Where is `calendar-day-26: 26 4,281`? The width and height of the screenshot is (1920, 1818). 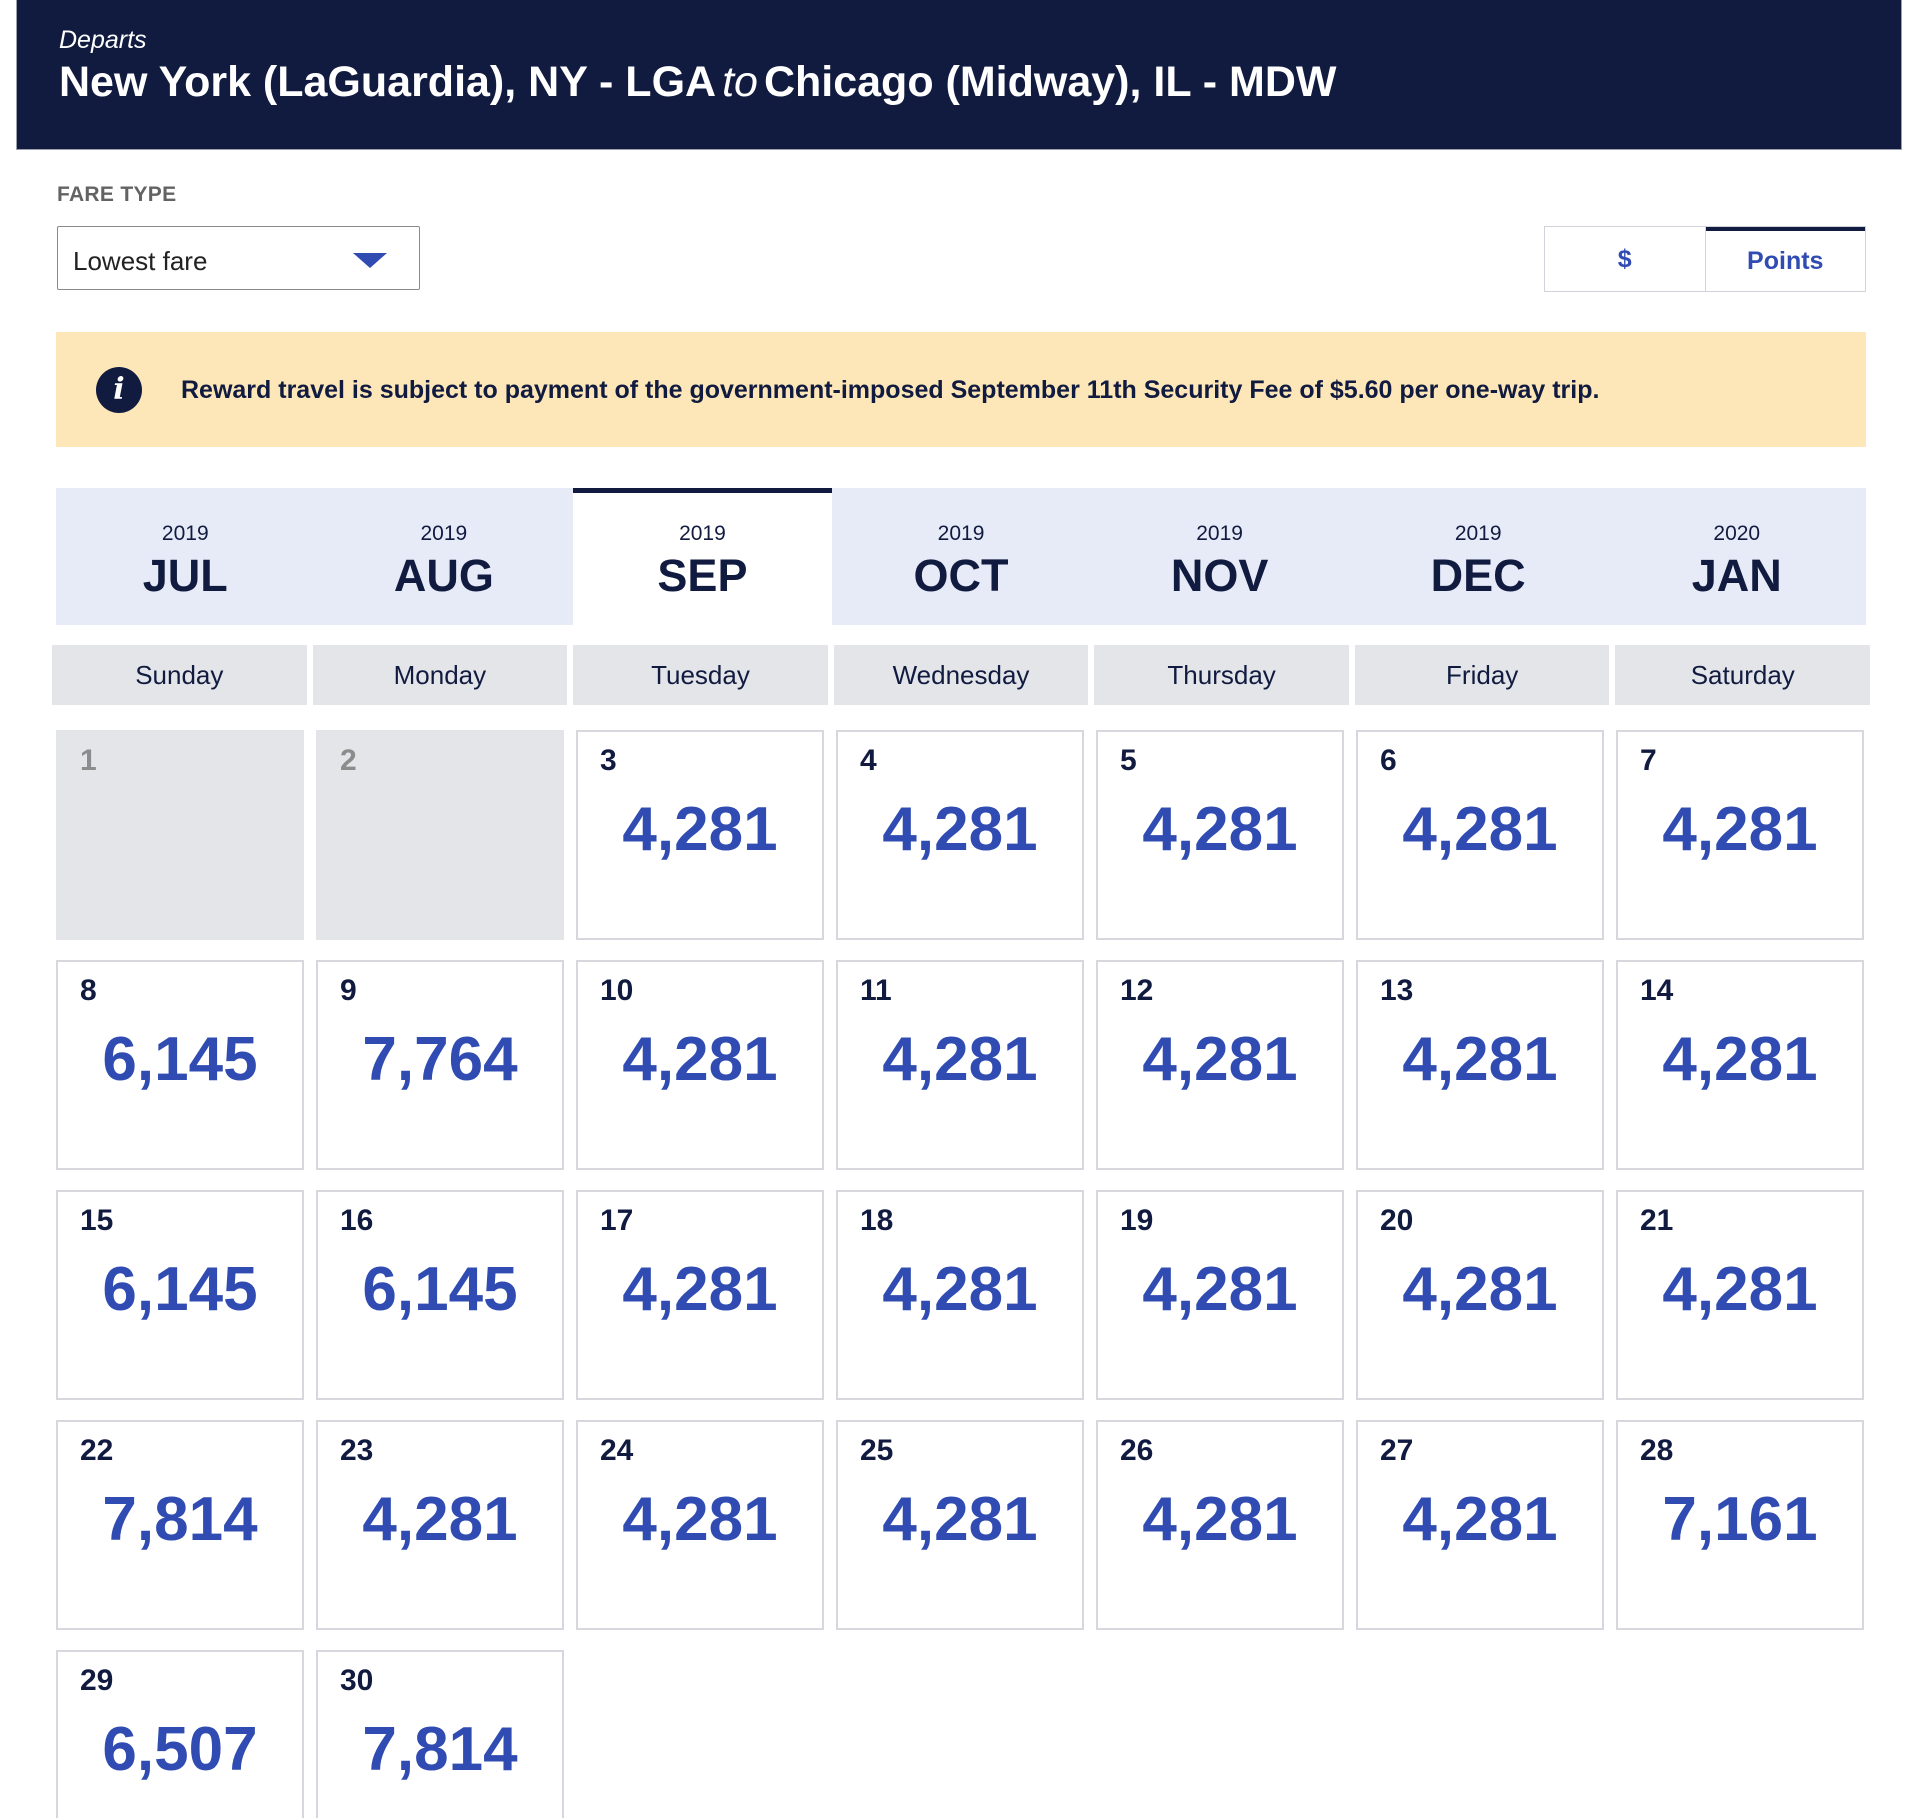
calendar-day-26: 26 4,281 is located at coordinates (1220, 1525).